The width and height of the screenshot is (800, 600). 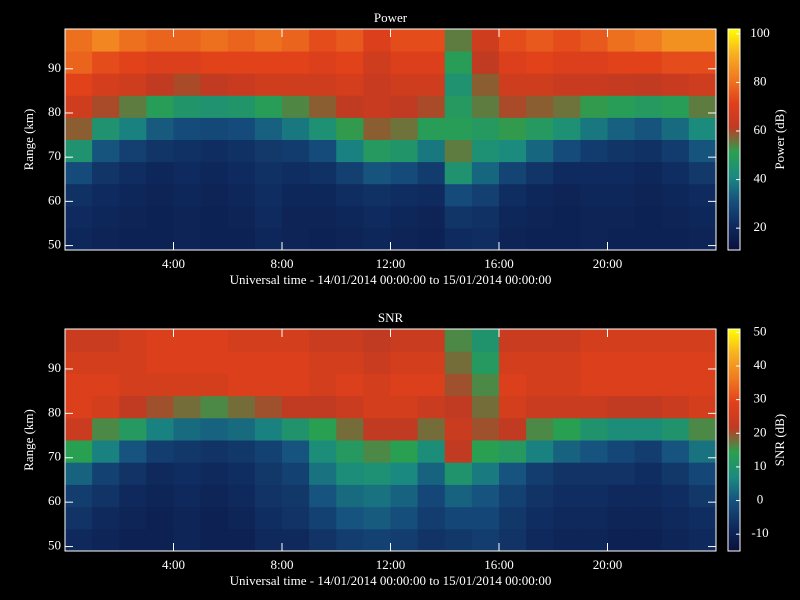 I want to click on colorbar-tick-label: 40, so click(x=760, y=178).